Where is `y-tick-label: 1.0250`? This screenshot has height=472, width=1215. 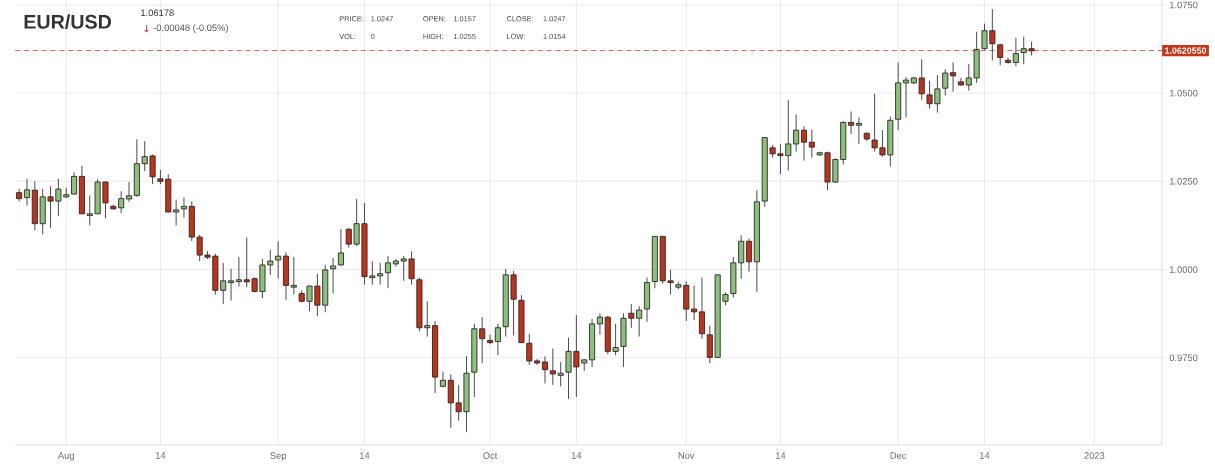
y-tick-label: 1.0250 is located at coordinates (1183, 181).